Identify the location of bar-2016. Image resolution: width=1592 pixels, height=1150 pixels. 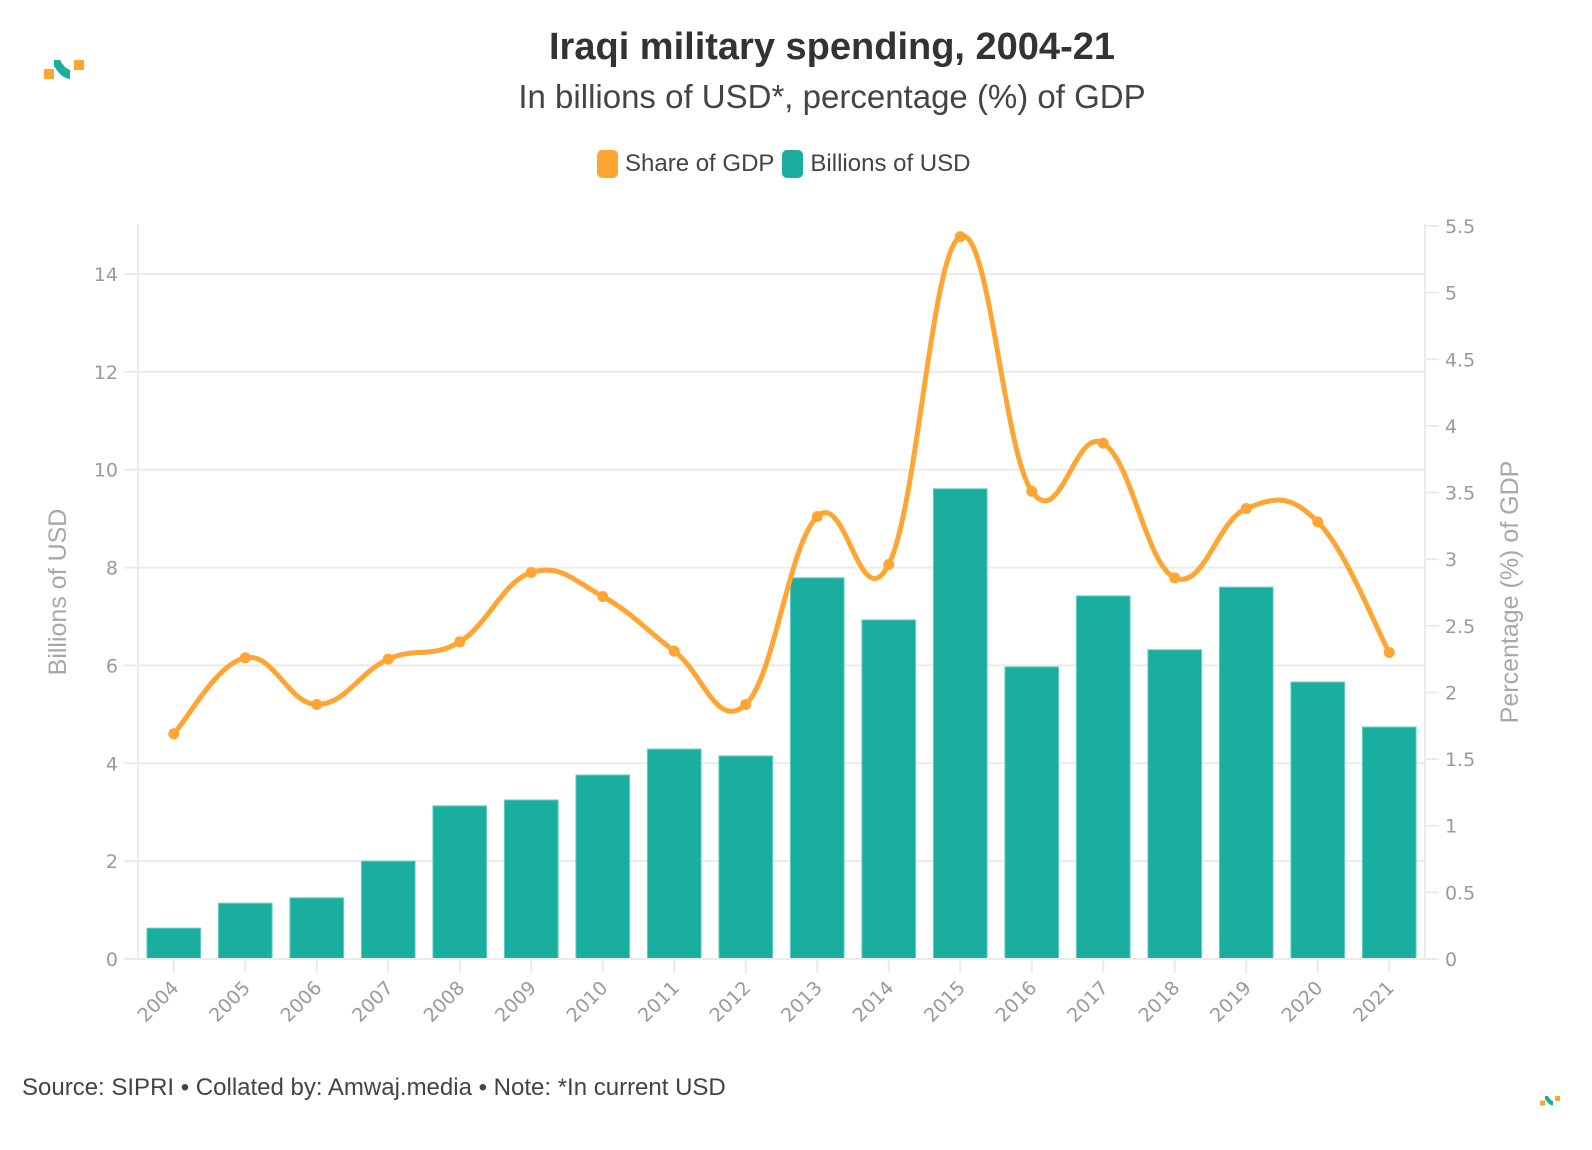
(1032, 813).